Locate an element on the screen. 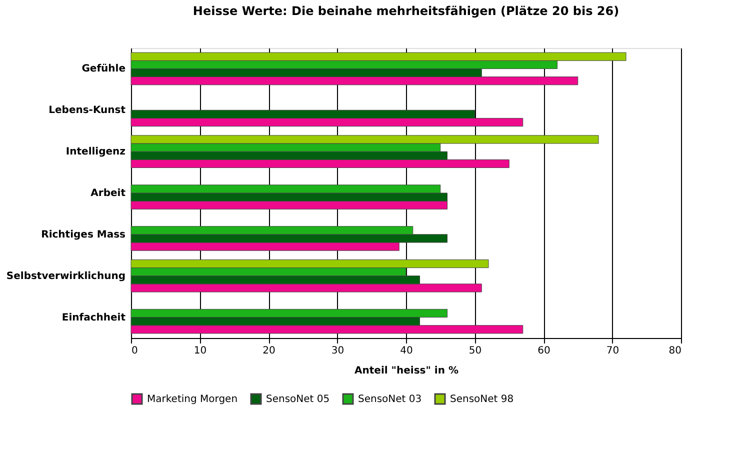 The height and width of the screenshot is (450, 733). y-tick-label: Gefühle is located at coordinates (104, 69).